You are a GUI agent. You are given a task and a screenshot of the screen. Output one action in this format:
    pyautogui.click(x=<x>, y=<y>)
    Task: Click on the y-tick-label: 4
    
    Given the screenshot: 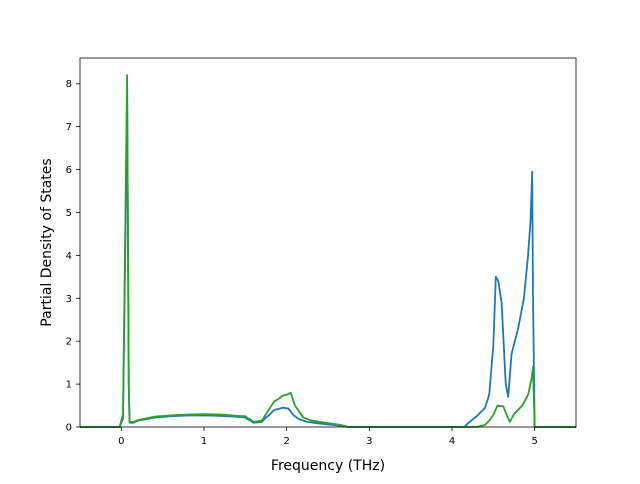 What is the action you would take?
    pyautogui.click(x=69, y=256)
    